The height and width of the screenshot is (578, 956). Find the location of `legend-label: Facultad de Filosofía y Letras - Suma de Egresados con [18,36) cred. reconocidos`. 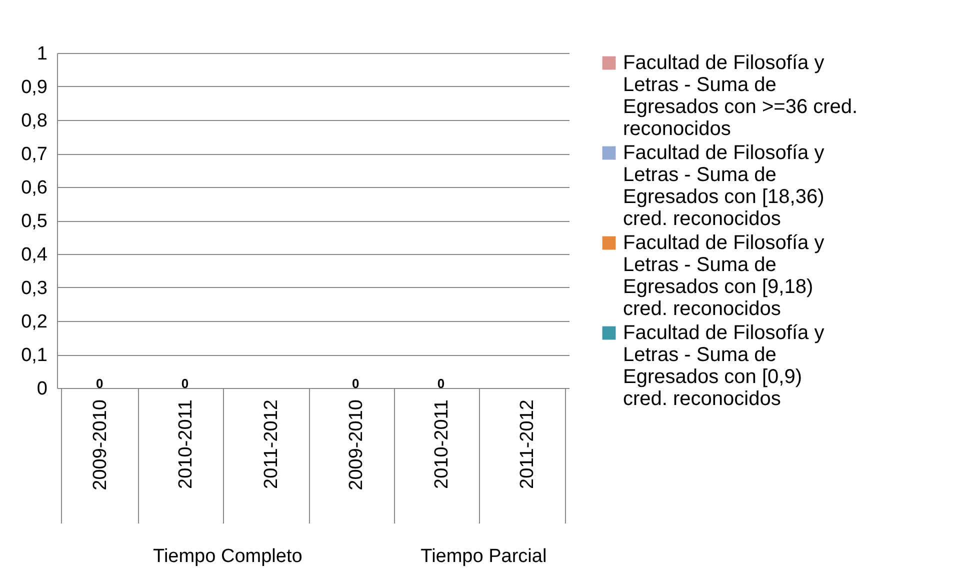

legend-label: Facultad de Filosofía y Letras - Suma de Egresados con [18,36) cred. reconocidos is located at coordinates (723, 186).